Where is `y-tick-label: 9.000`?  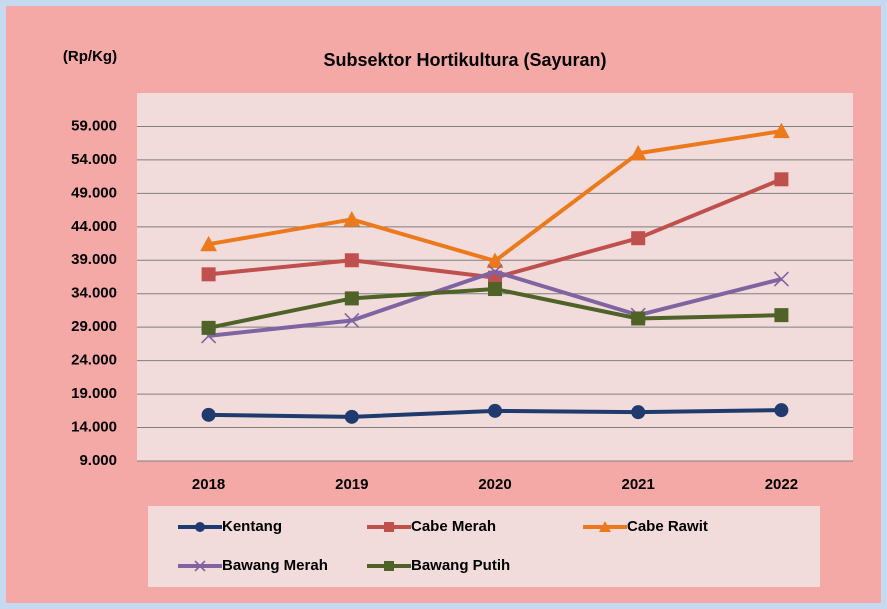
y-tick-label: 9.000 is located at coordinates (98, 460).